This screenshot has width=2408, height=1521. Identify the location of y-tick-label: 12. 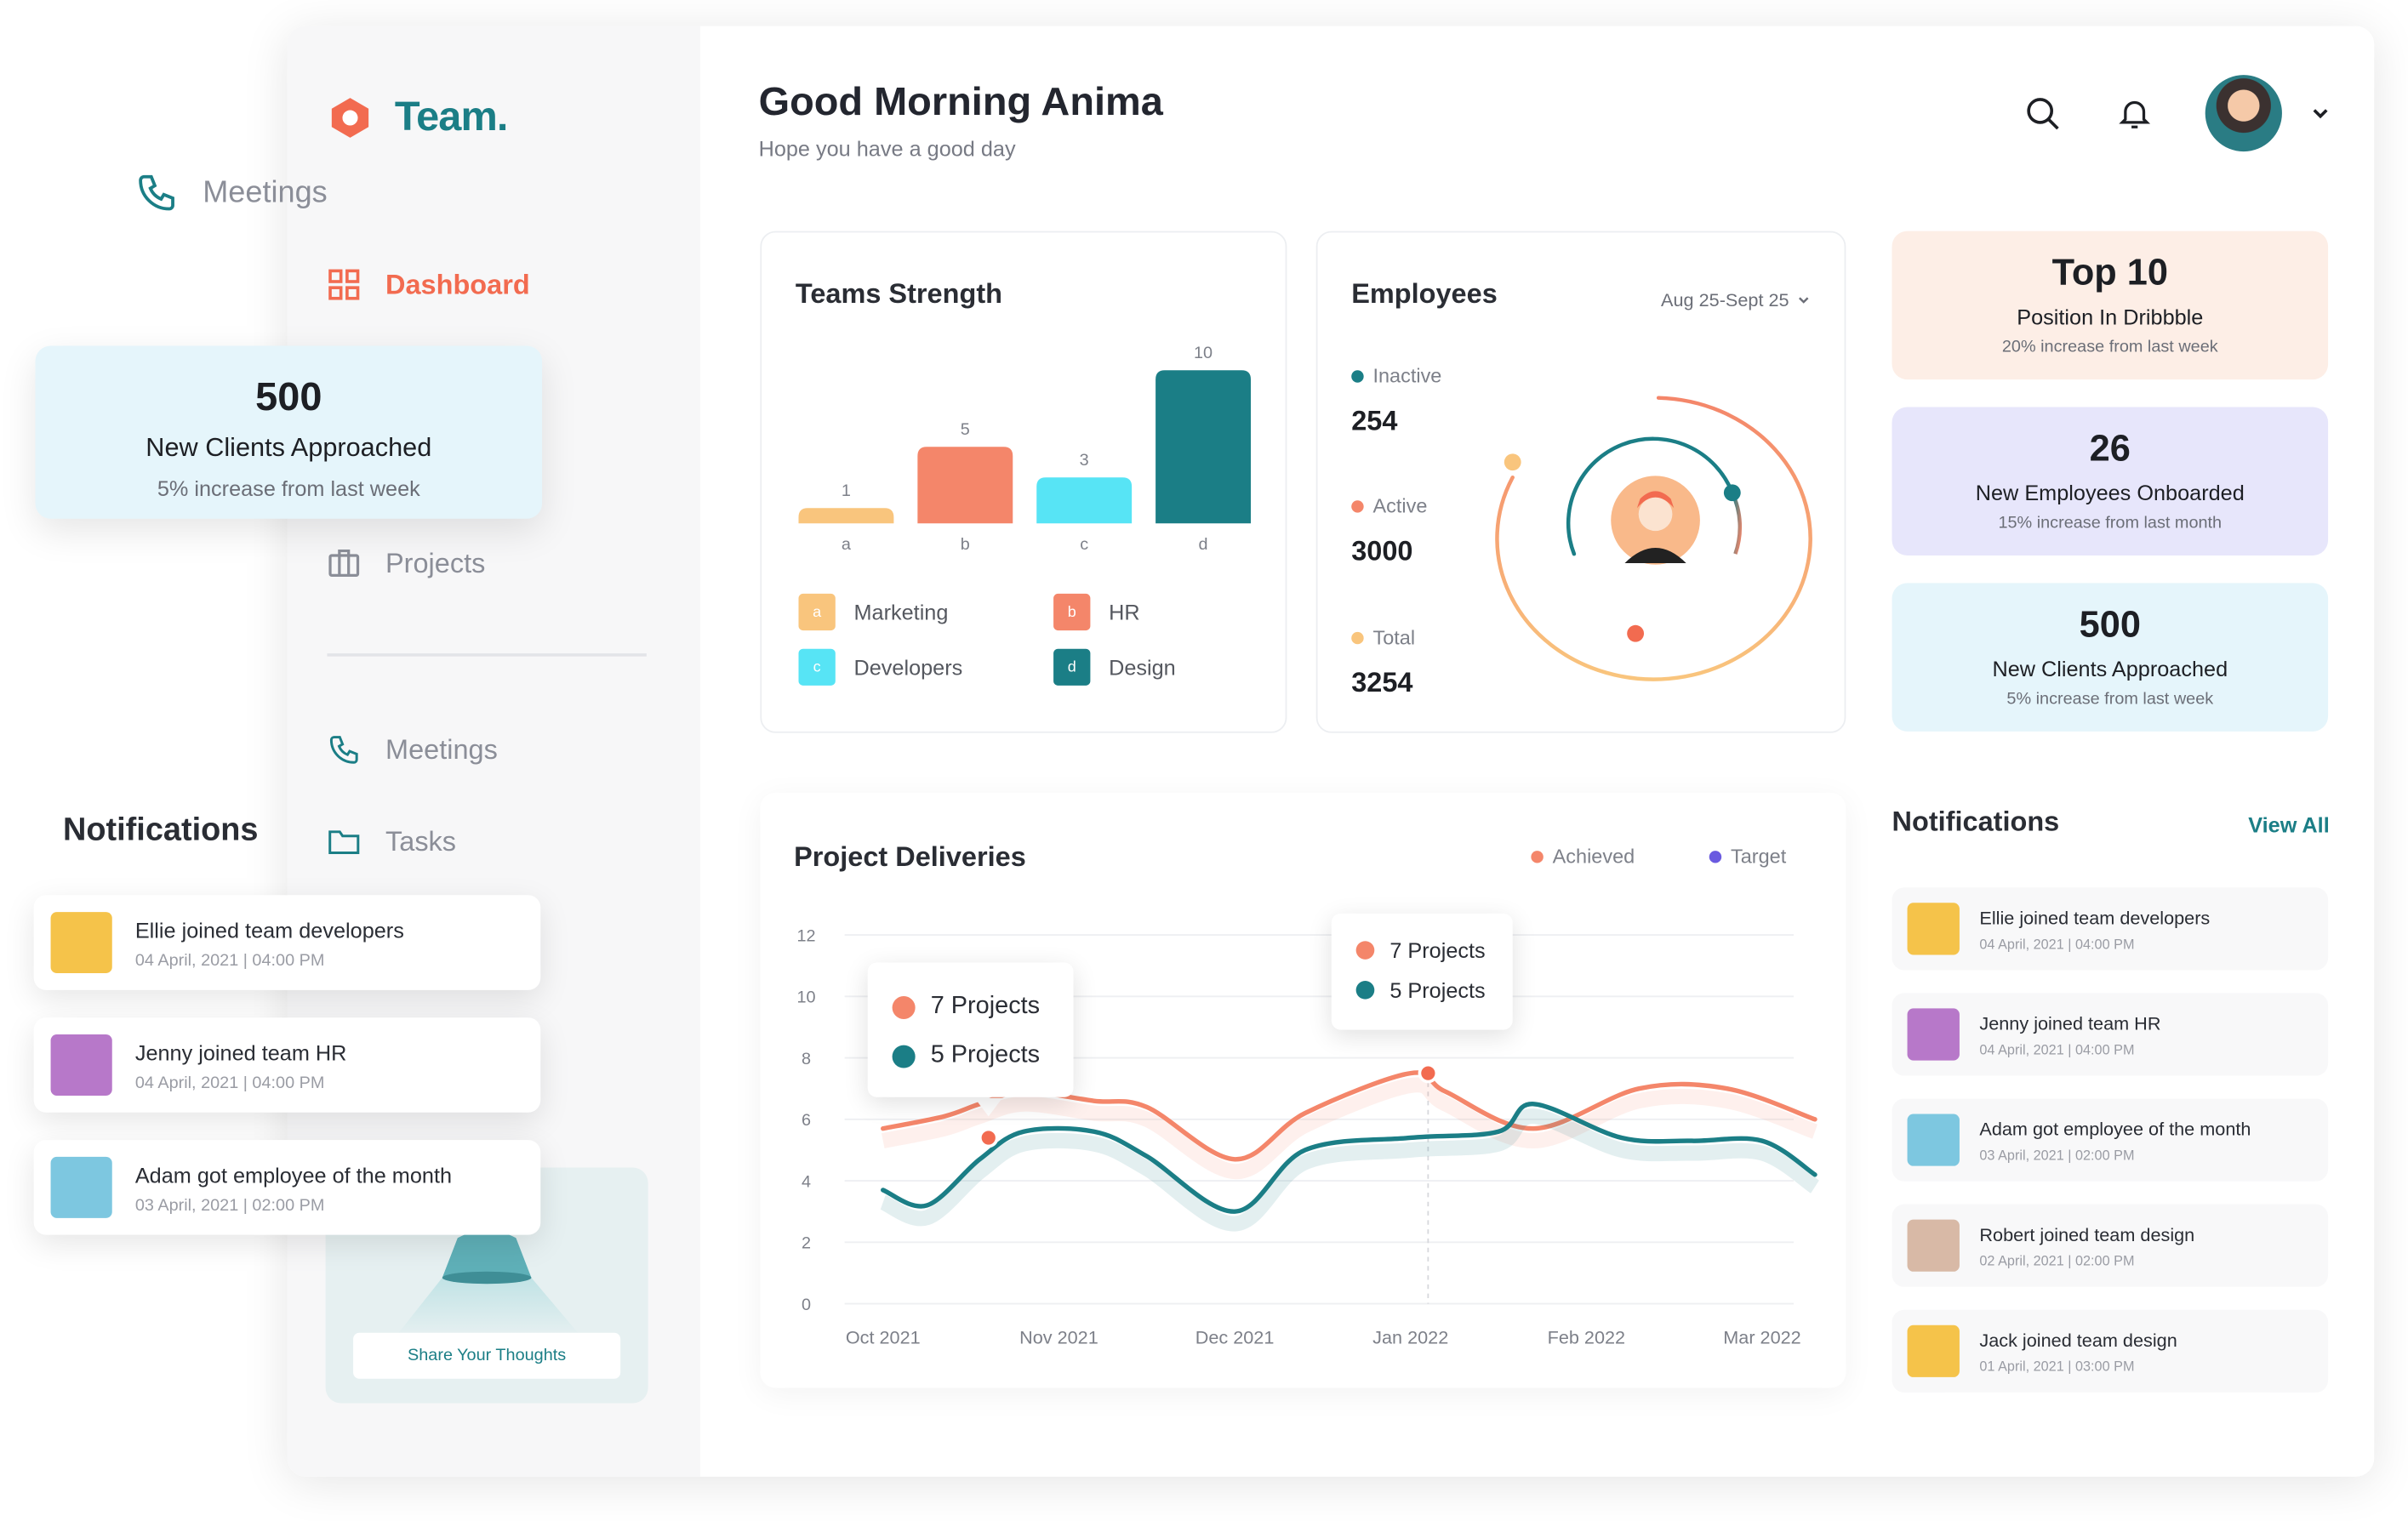
(805, 935).